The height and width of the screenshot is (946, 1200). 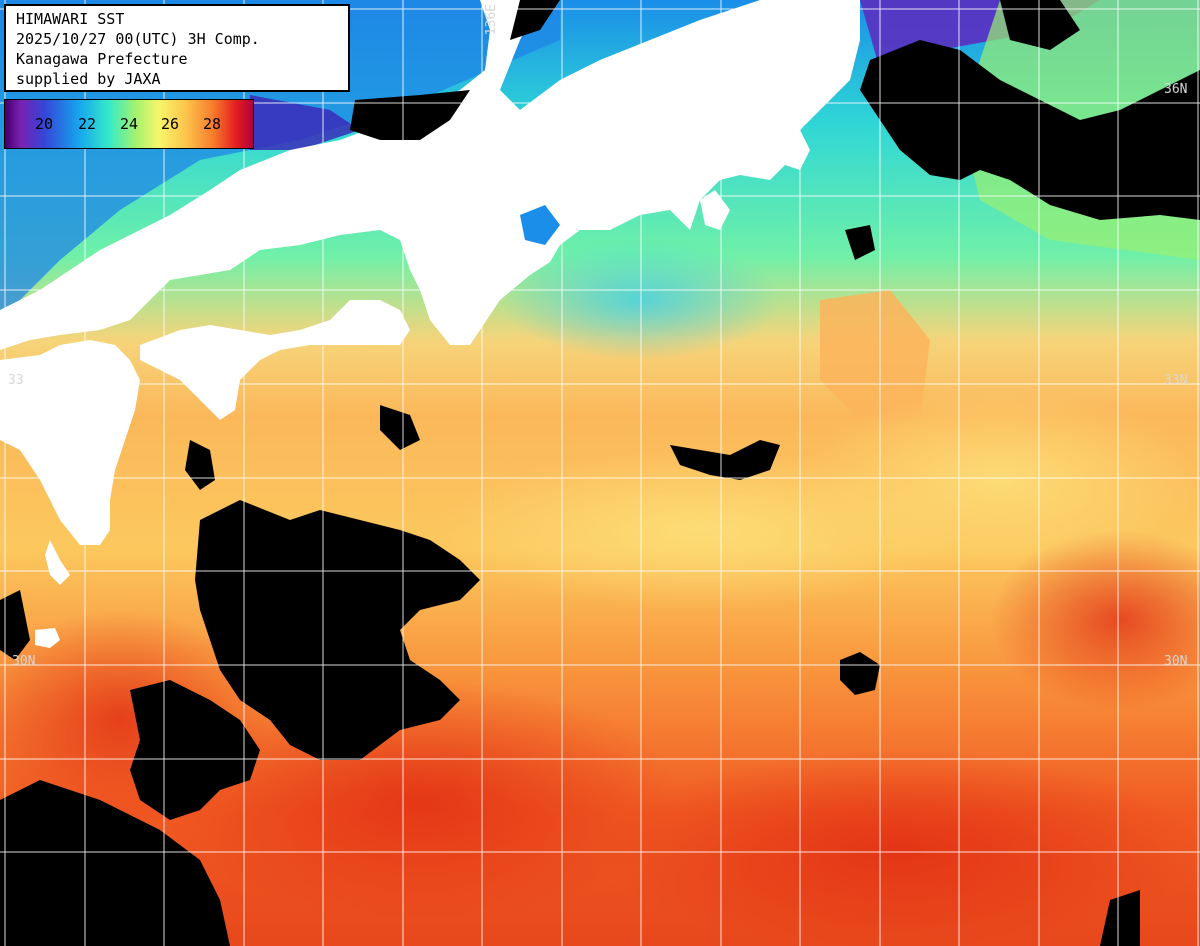 What do you see at coordinates (16, 380) in the screenshot?
I see `lat-label-33-left: 33` at bounding box center [16, 380].